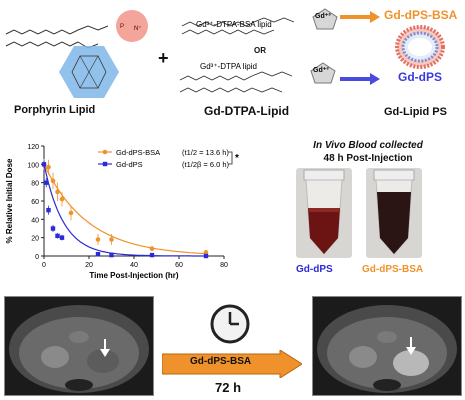  I want to click on porphyrin-lipid-label: Porphyrin Lipid, so click(55, 110).